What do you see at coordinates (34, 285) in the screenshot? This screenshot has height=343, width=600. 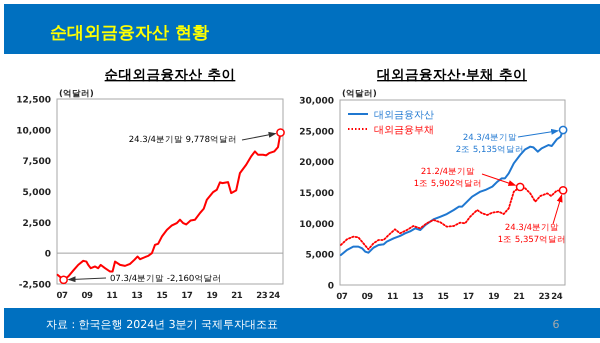 I see `y-tick-label: -2,500` at bounding box center [34, 285].